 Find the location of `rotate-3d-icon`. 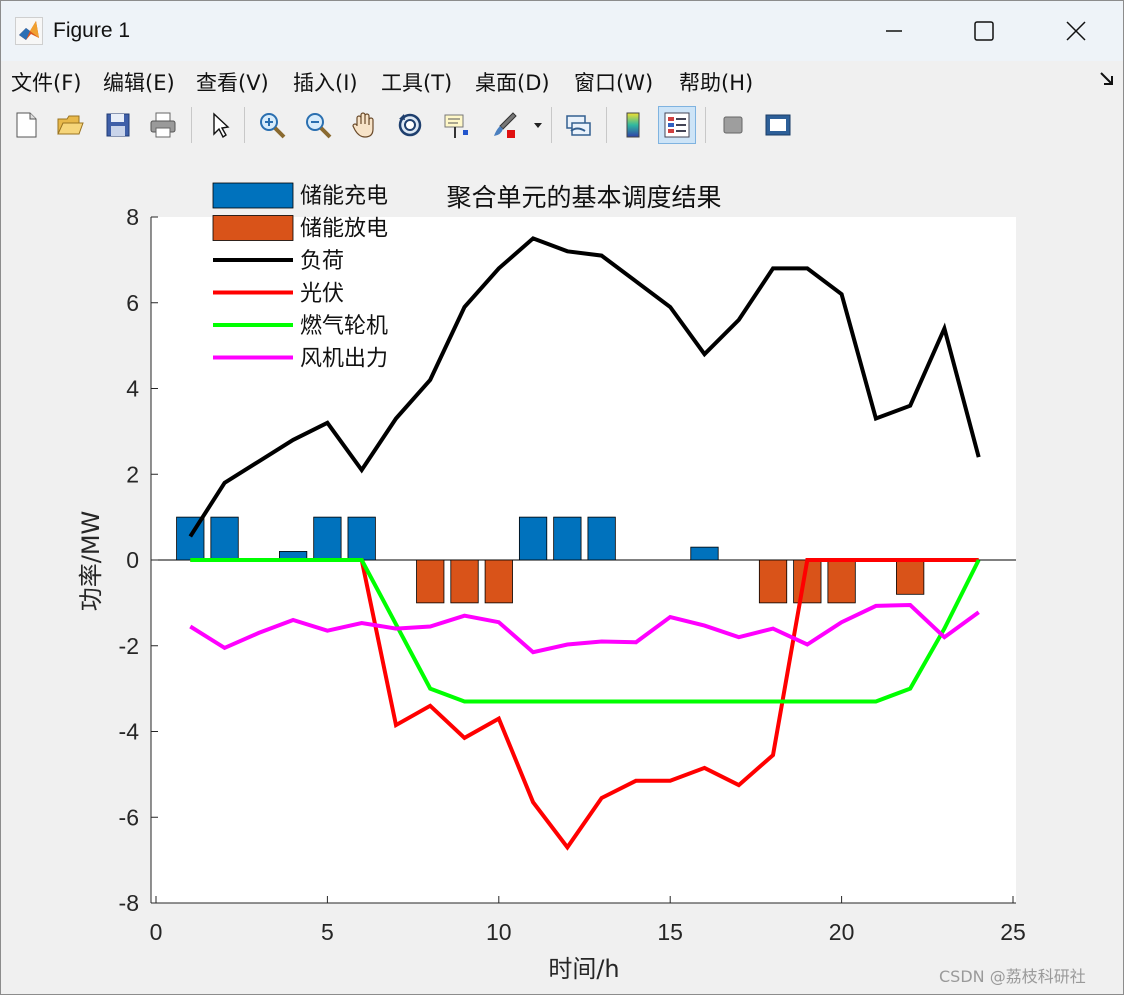

rotate-3d-icon is located at coordinates (410, 125).